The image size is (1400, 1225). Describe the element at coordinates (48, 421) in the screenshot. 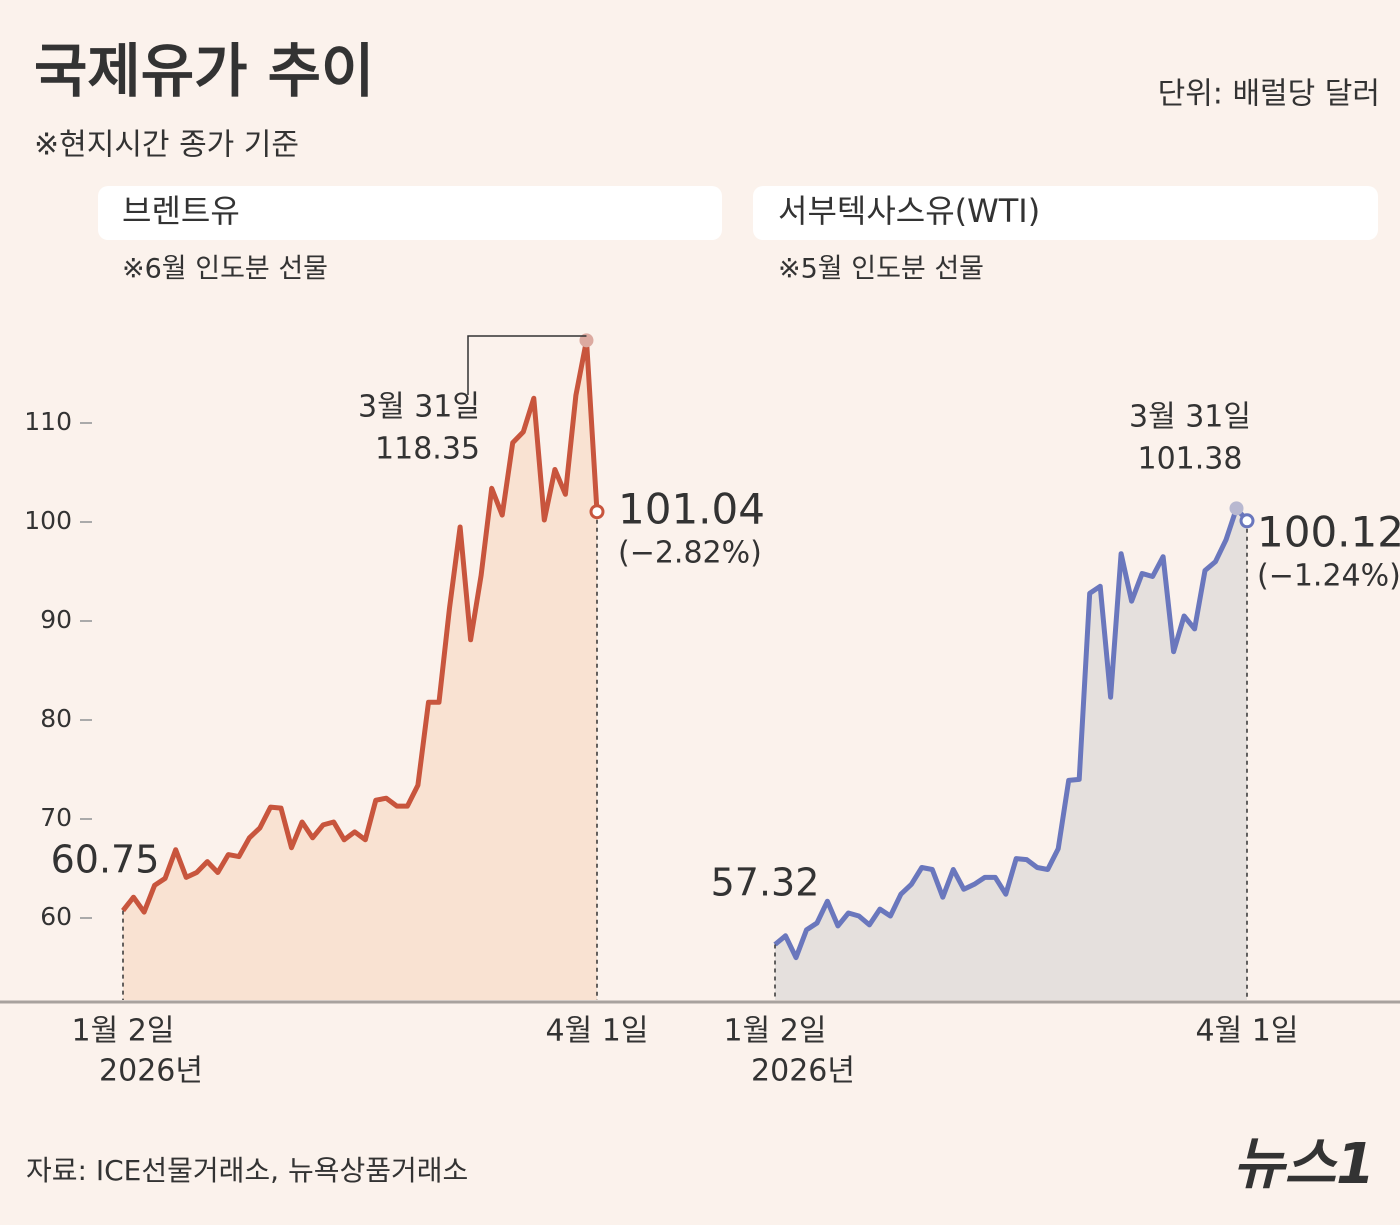

I see `y-tick-label: 110` at that location.